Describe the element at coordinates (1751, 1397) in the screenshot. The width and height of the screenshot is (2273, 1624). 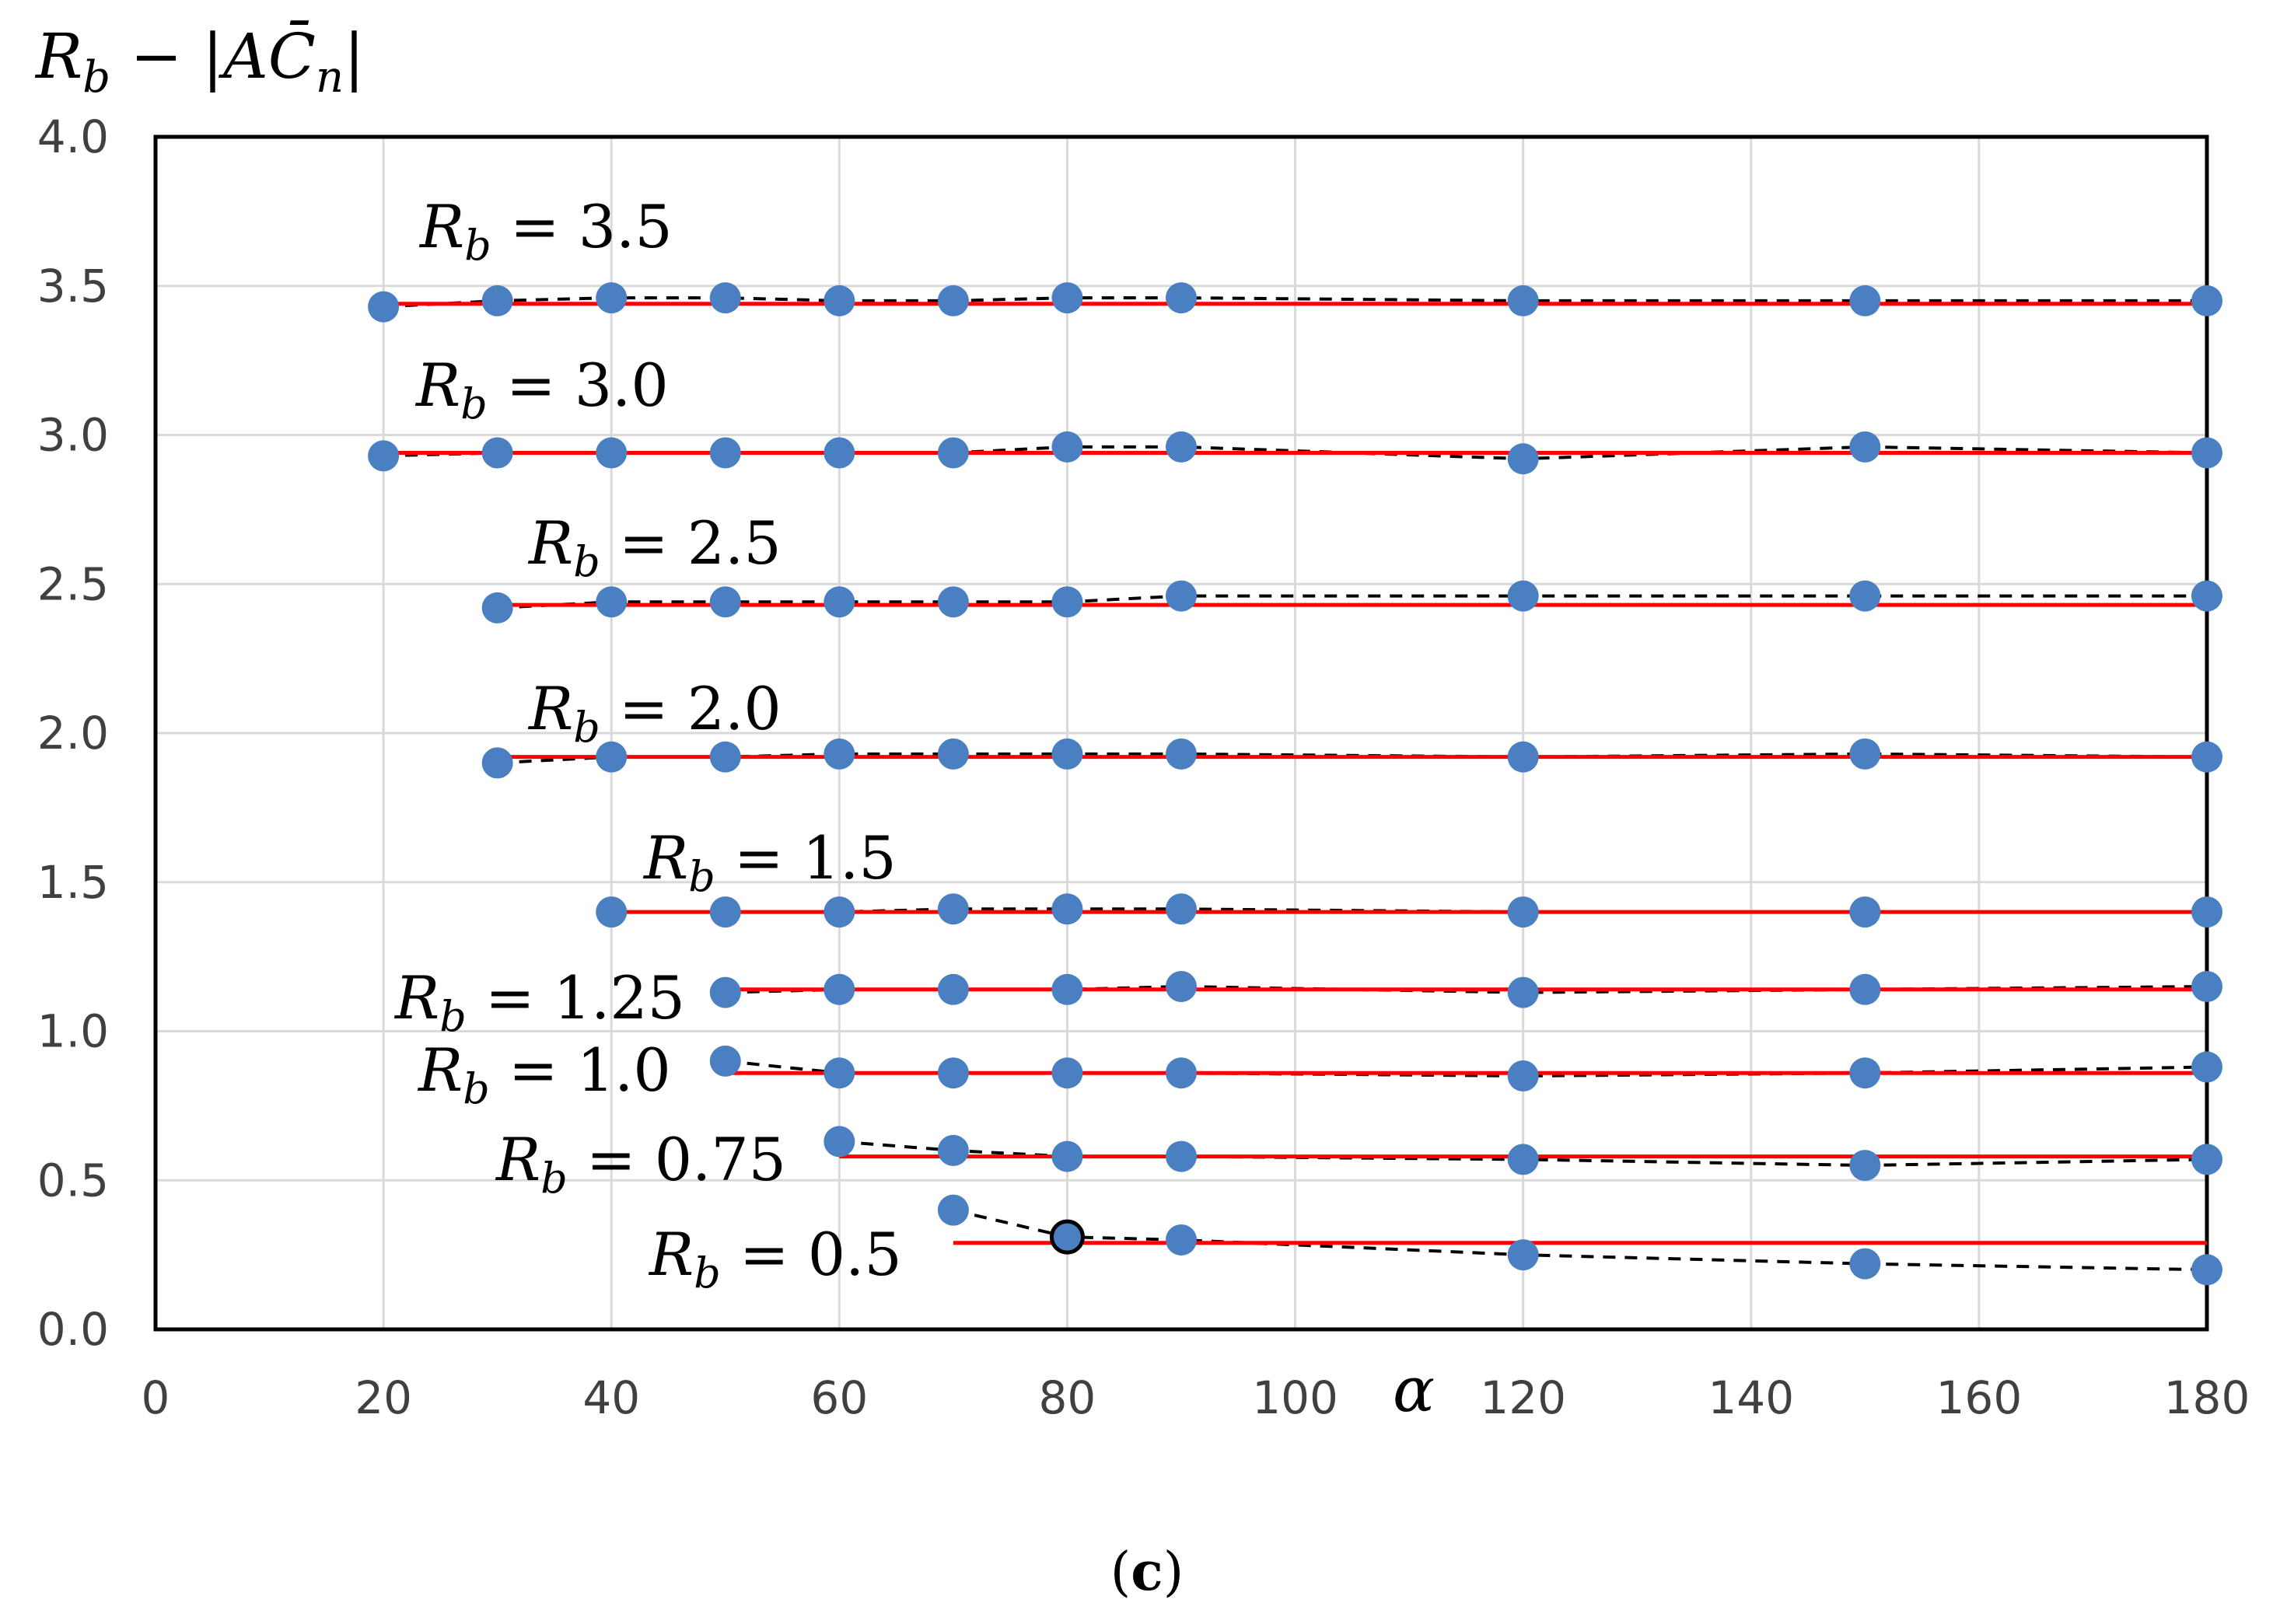
I see `x-tick-label: 140` at that location.